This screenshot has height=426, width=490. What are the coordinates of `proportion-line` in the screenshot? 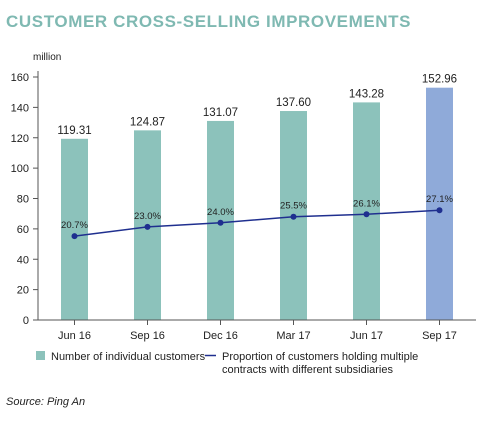 It's located at (257, 223).